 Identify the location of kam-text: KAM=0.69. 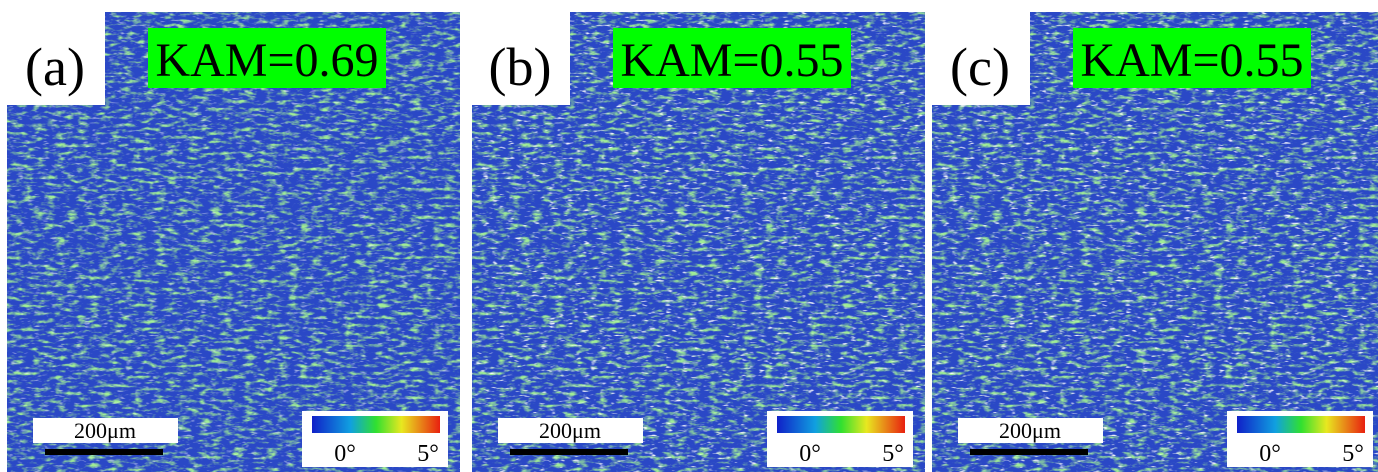
(266, 60).